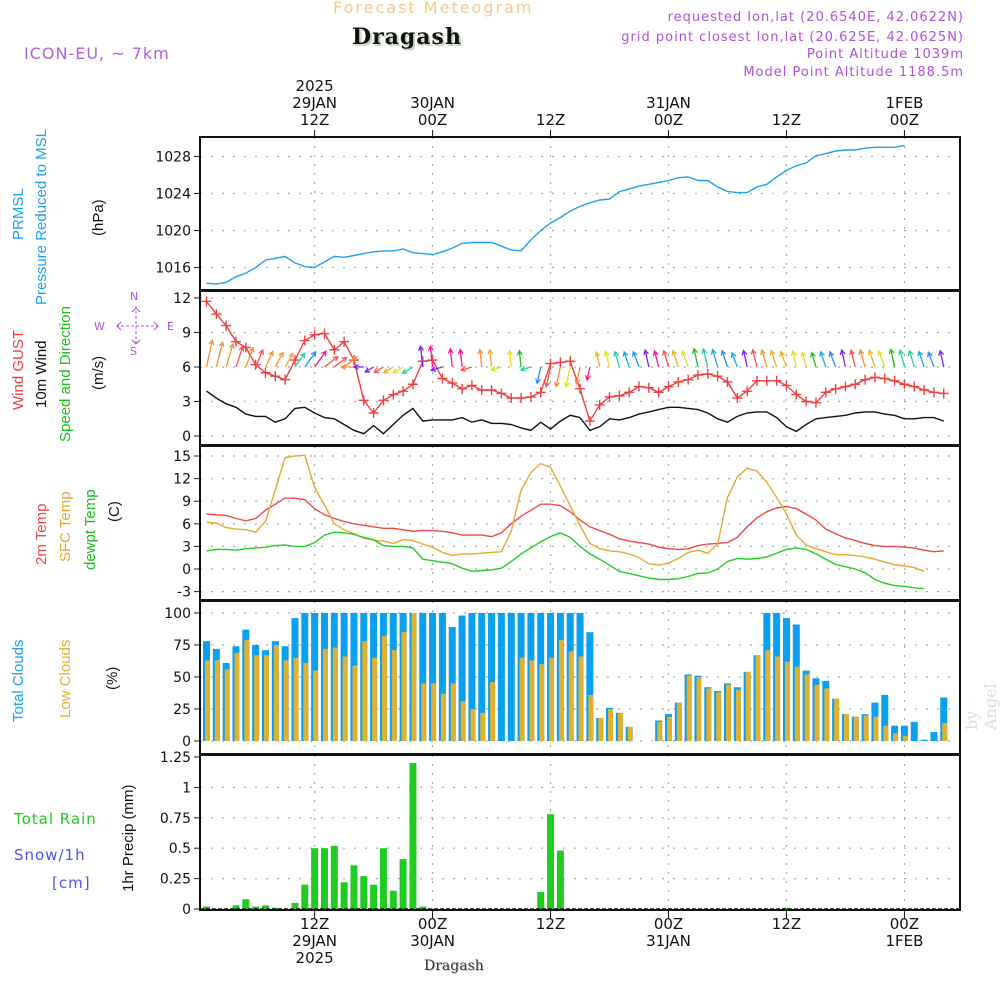  What do you see at coordinates (815, 17) in the screenshot?
I see `requested-coords: requested lon,lat (20.6540E, 42.0622N)` at bounding box center [815, 17].